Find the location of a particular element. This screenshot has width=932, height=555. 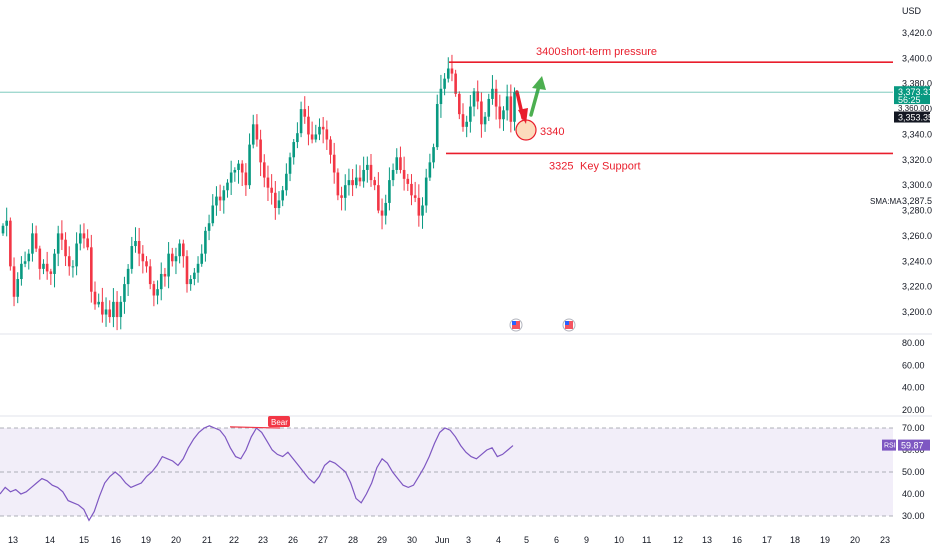

bear-badge is located at coordinates (279, 421).